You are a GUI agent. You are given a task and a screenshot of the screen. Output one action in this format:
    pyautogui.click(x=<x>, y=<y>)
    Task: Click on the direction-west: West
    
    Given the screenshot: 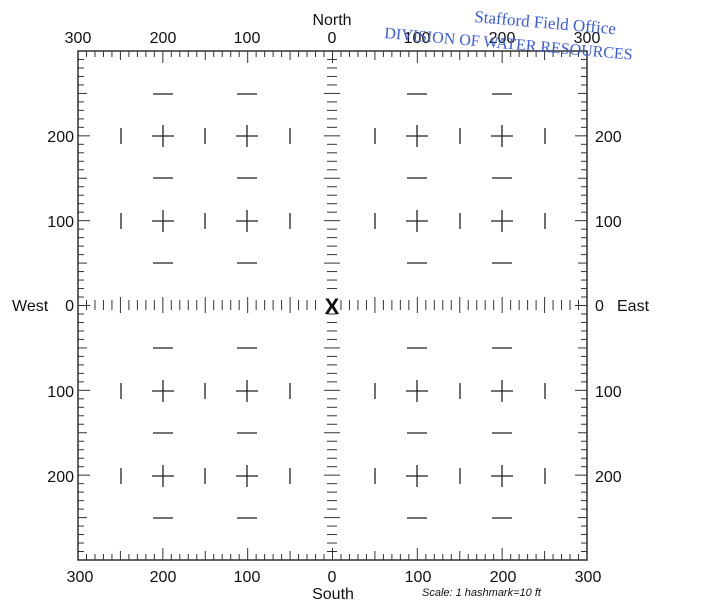 What is the action you would take?
    pyautogui.click(x=30, y=306)
    